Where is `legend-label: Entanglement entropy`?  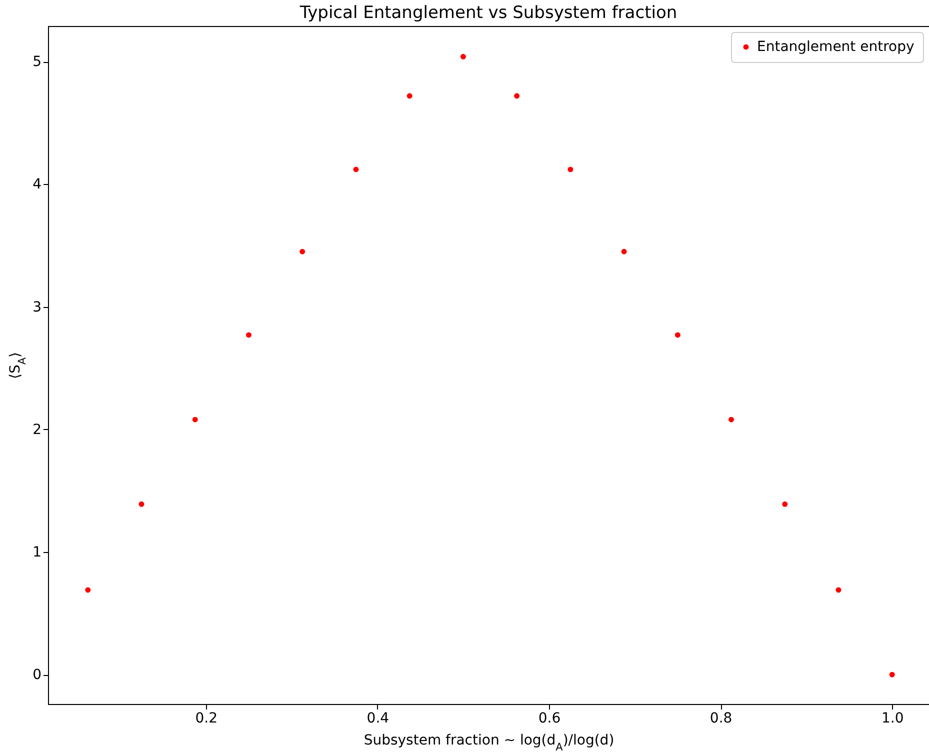 legend-label: Entanglement entropy is located at coordinates (835, 47).